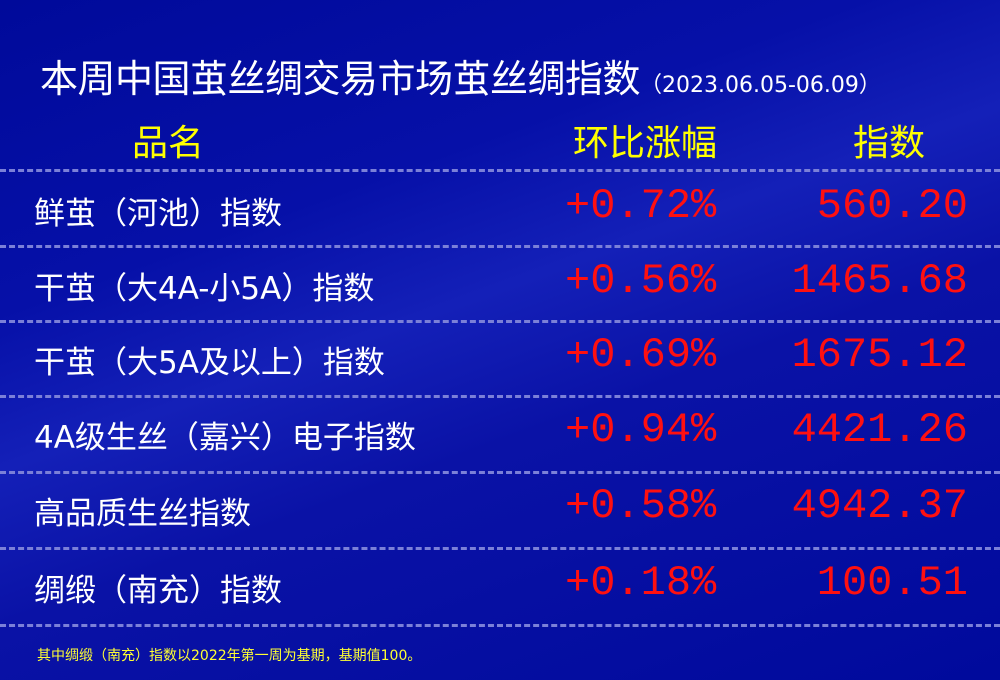 The width and height of the screenshot is (1000, 680). What do you see at coordinates (641, 583) in the screenshot?
I see `row-change: +0.18%` at bounding box center [641, 583].